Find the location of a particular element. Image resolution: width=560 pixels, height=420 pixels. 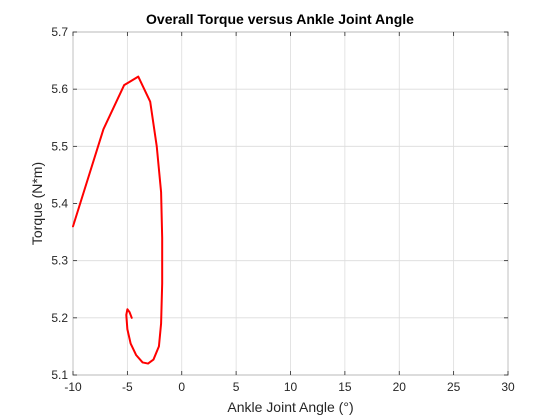

x-tick-label: 25 is located at coordinates (454, 387).